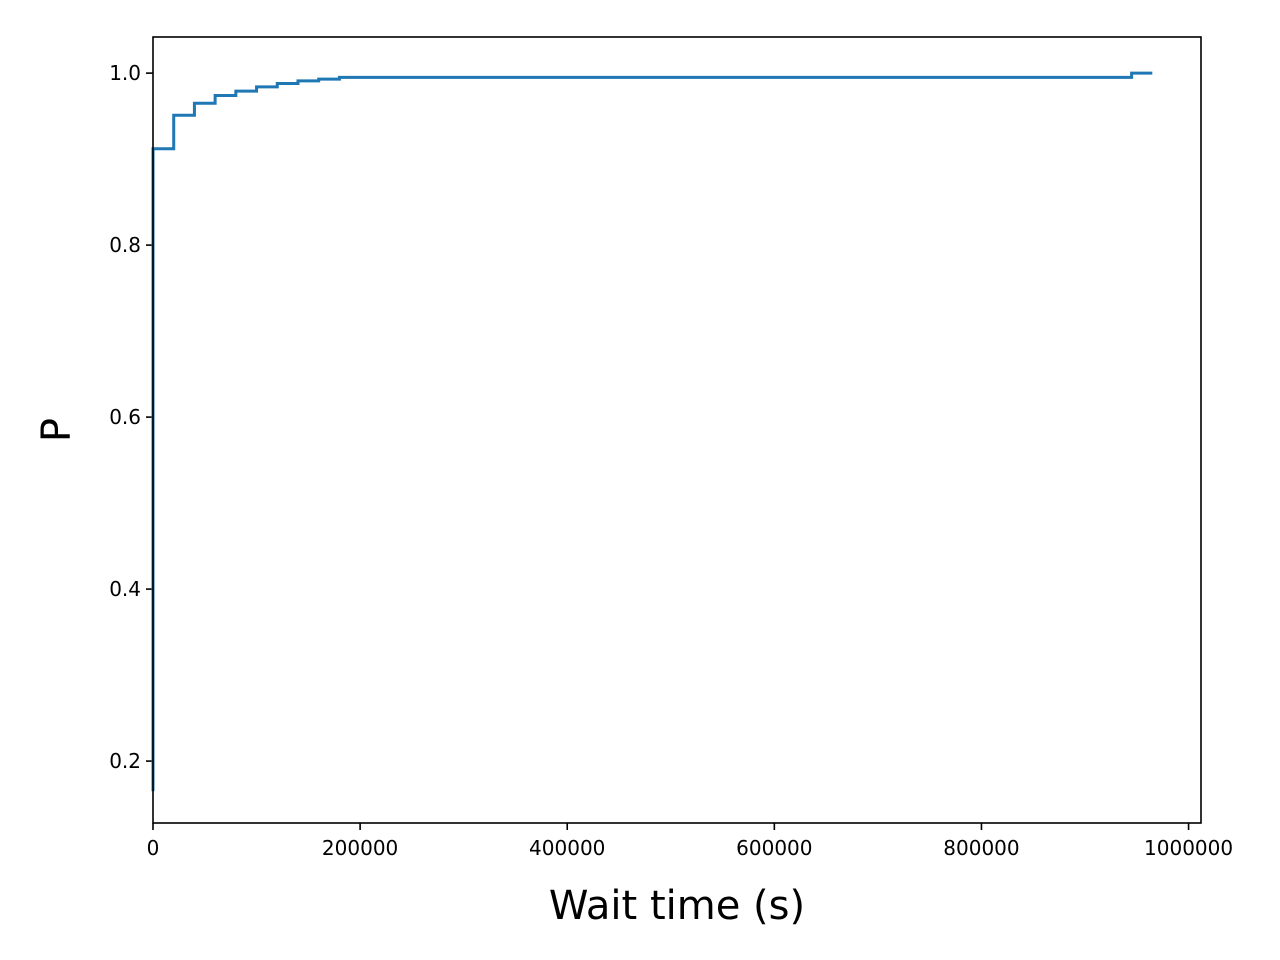 The height and width of the screenshot is (960, 1280). What do you see at coordinates (360, 848) in the screenshot?
I see `x-tick-label: 200000` at bounding box center [360, 848].